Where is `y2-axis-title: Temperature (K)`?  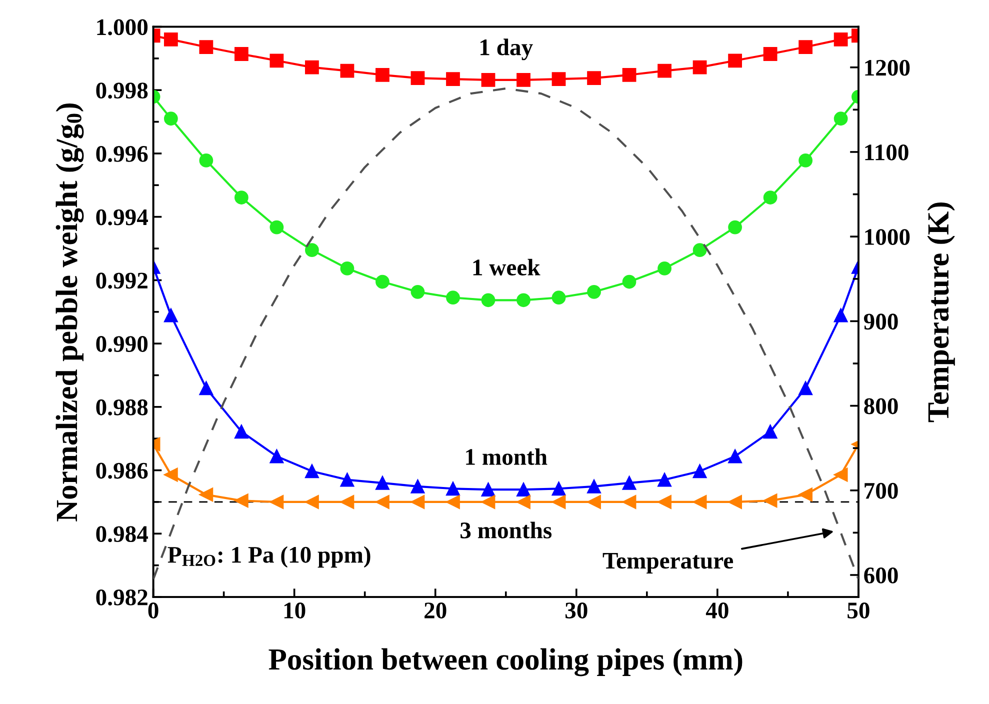
y2-axis-title: Temperature (K) is located at coordinates (941, 312).